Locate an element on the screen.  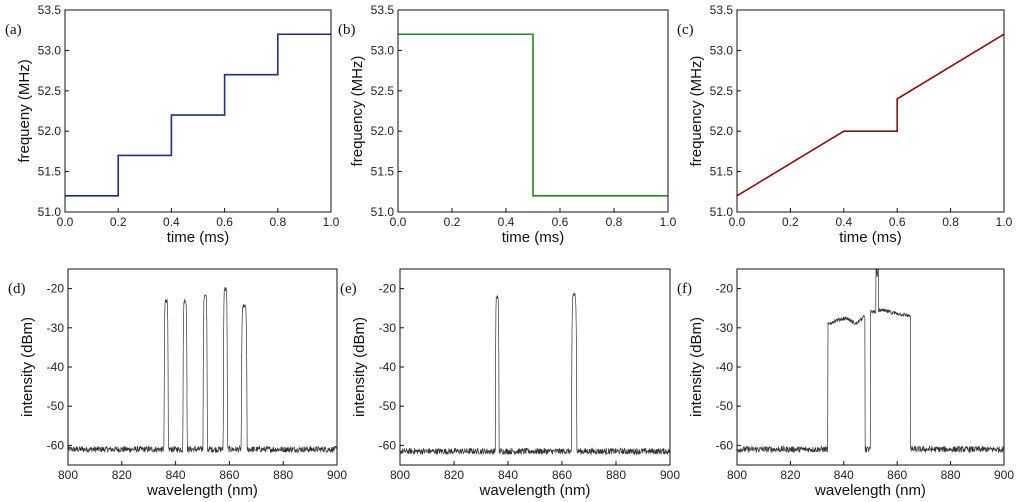
panel-label: (c) is located at coordinates (685, 30).